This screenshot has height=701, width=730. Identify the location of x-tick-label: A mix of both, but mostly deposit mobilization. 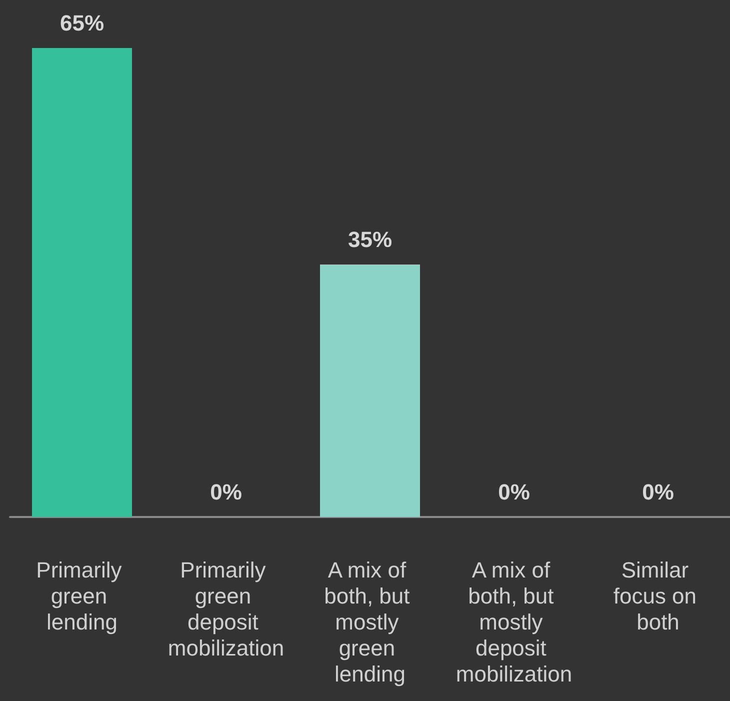
(514, 622).